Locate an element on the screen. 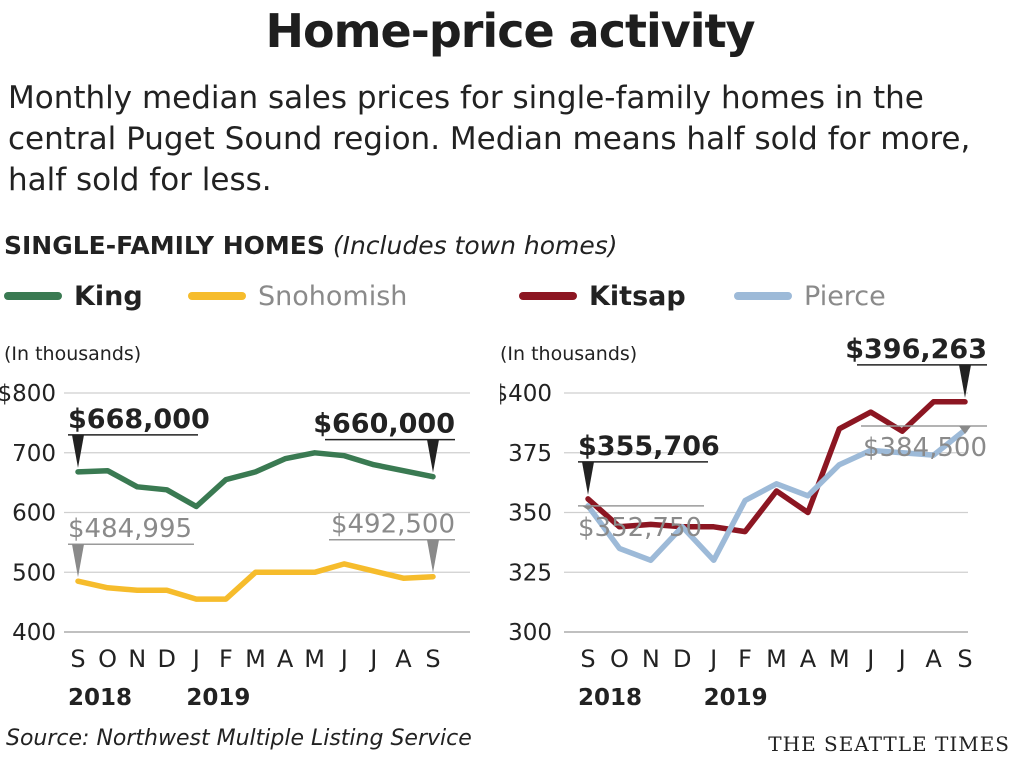 The height and width of the screenshot is (759, 1020). chart-title: Home-price activity is located at coordinates (510, 31).